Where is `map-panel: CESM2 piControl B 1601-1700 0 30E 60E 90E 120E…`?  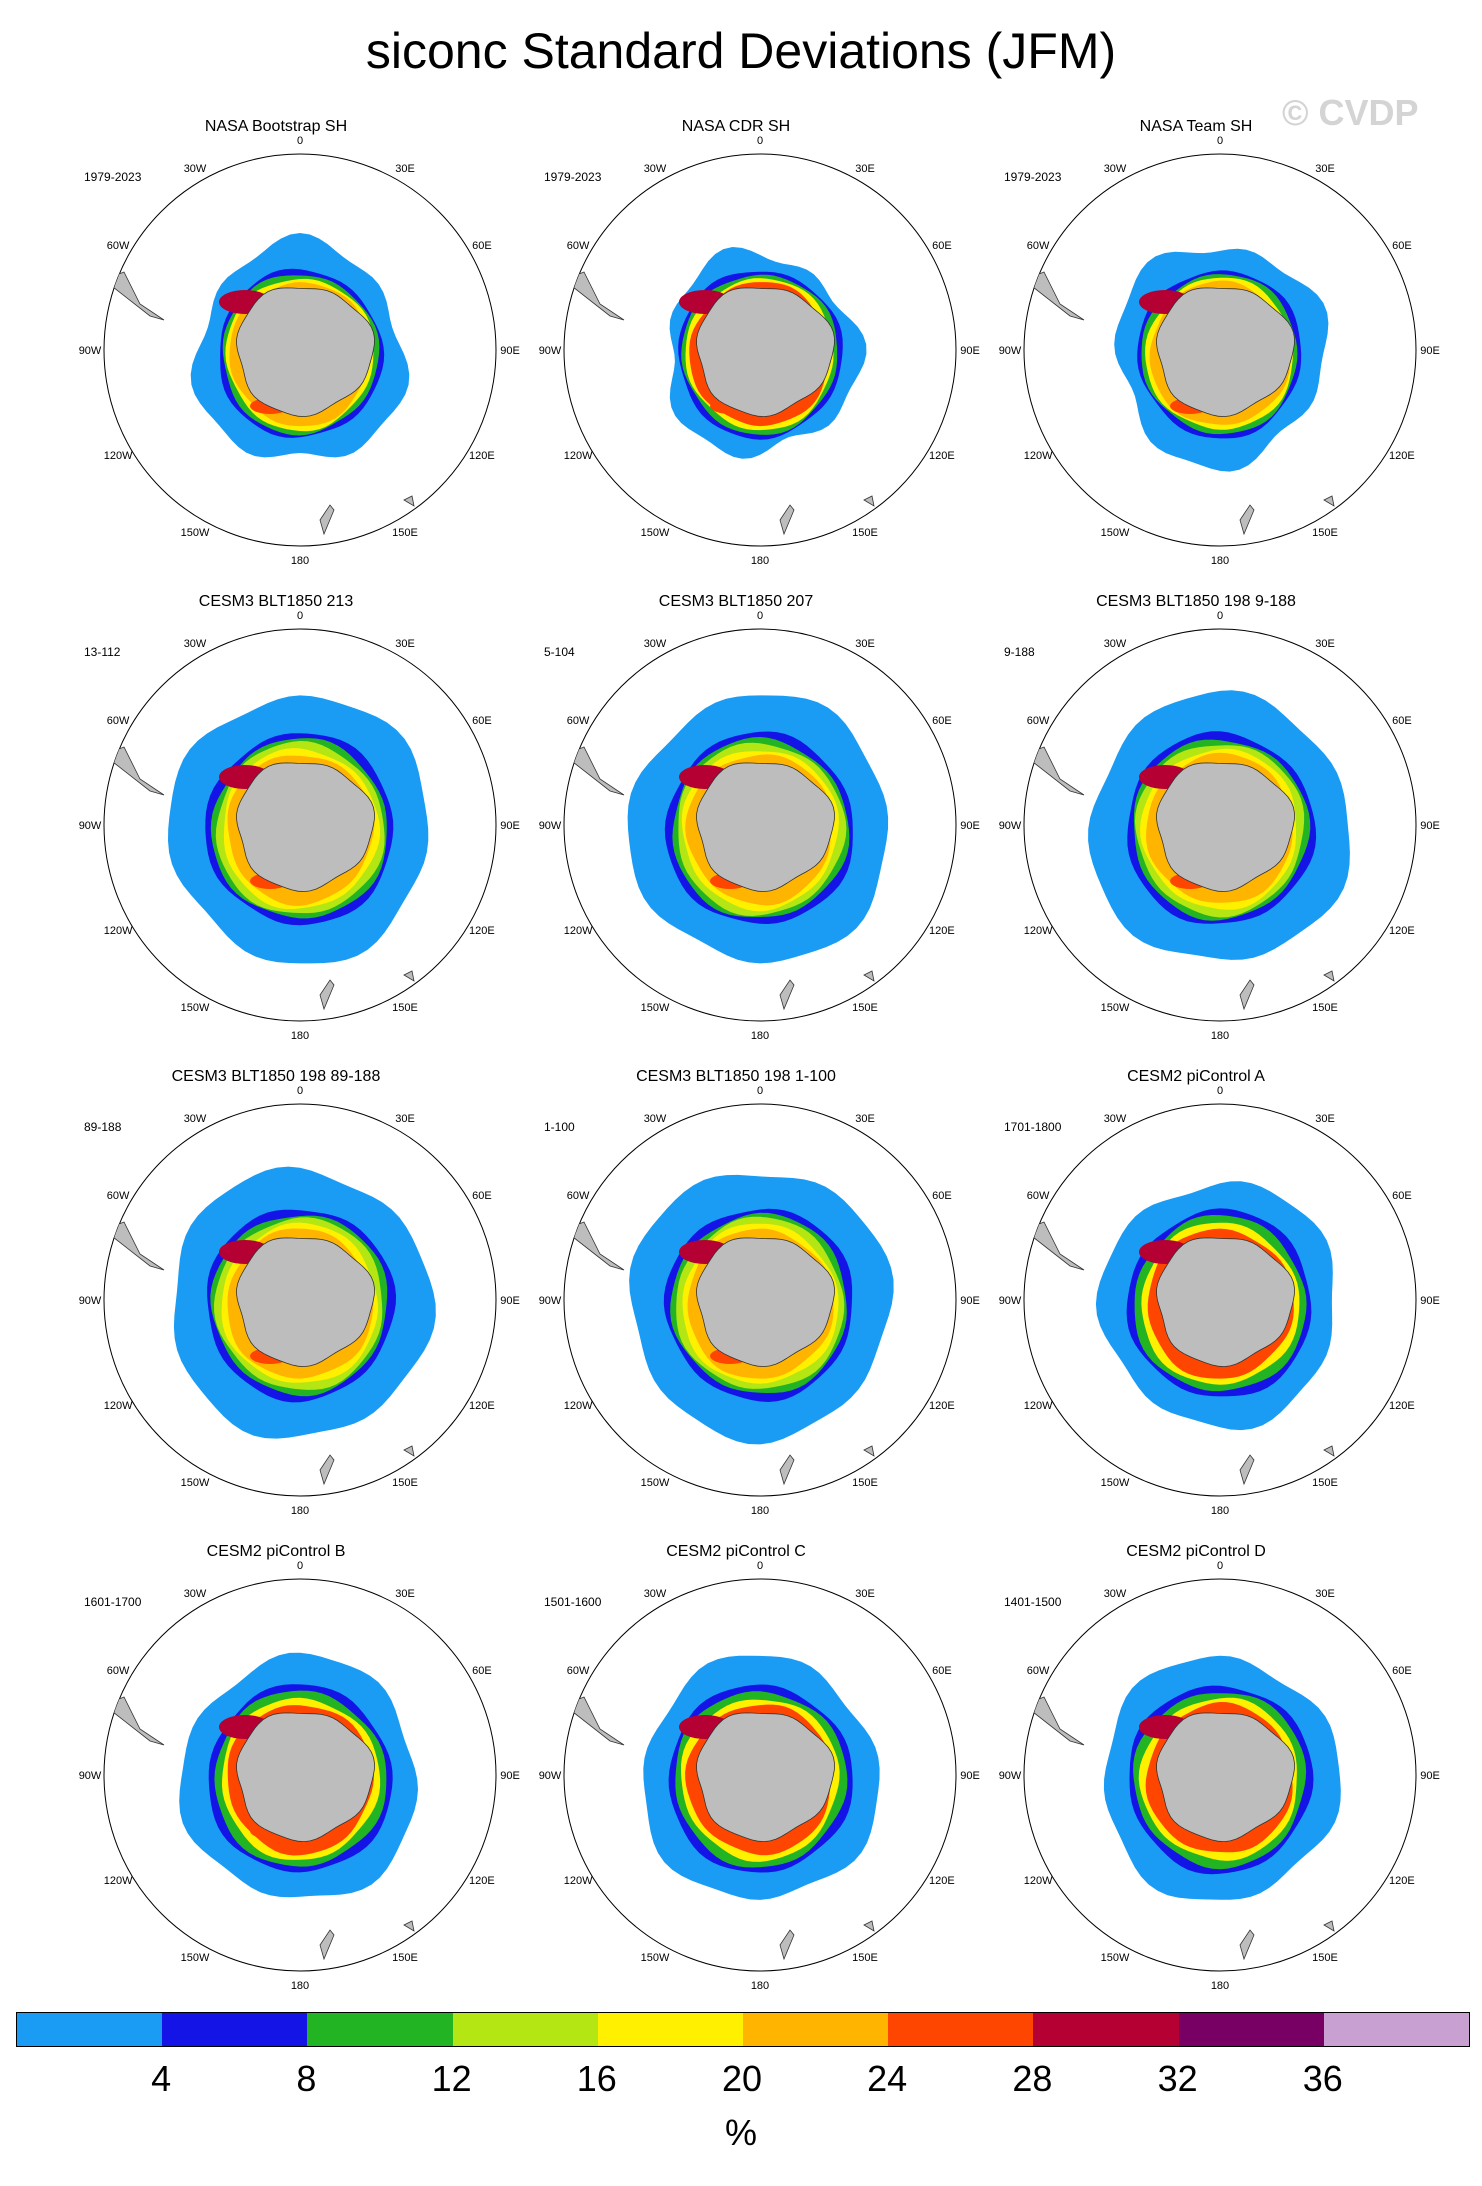
map-panel: CESM2 piControl B 1601-1700 0 30E 60E 90E 120E… is located at coordinates (276, 1782).